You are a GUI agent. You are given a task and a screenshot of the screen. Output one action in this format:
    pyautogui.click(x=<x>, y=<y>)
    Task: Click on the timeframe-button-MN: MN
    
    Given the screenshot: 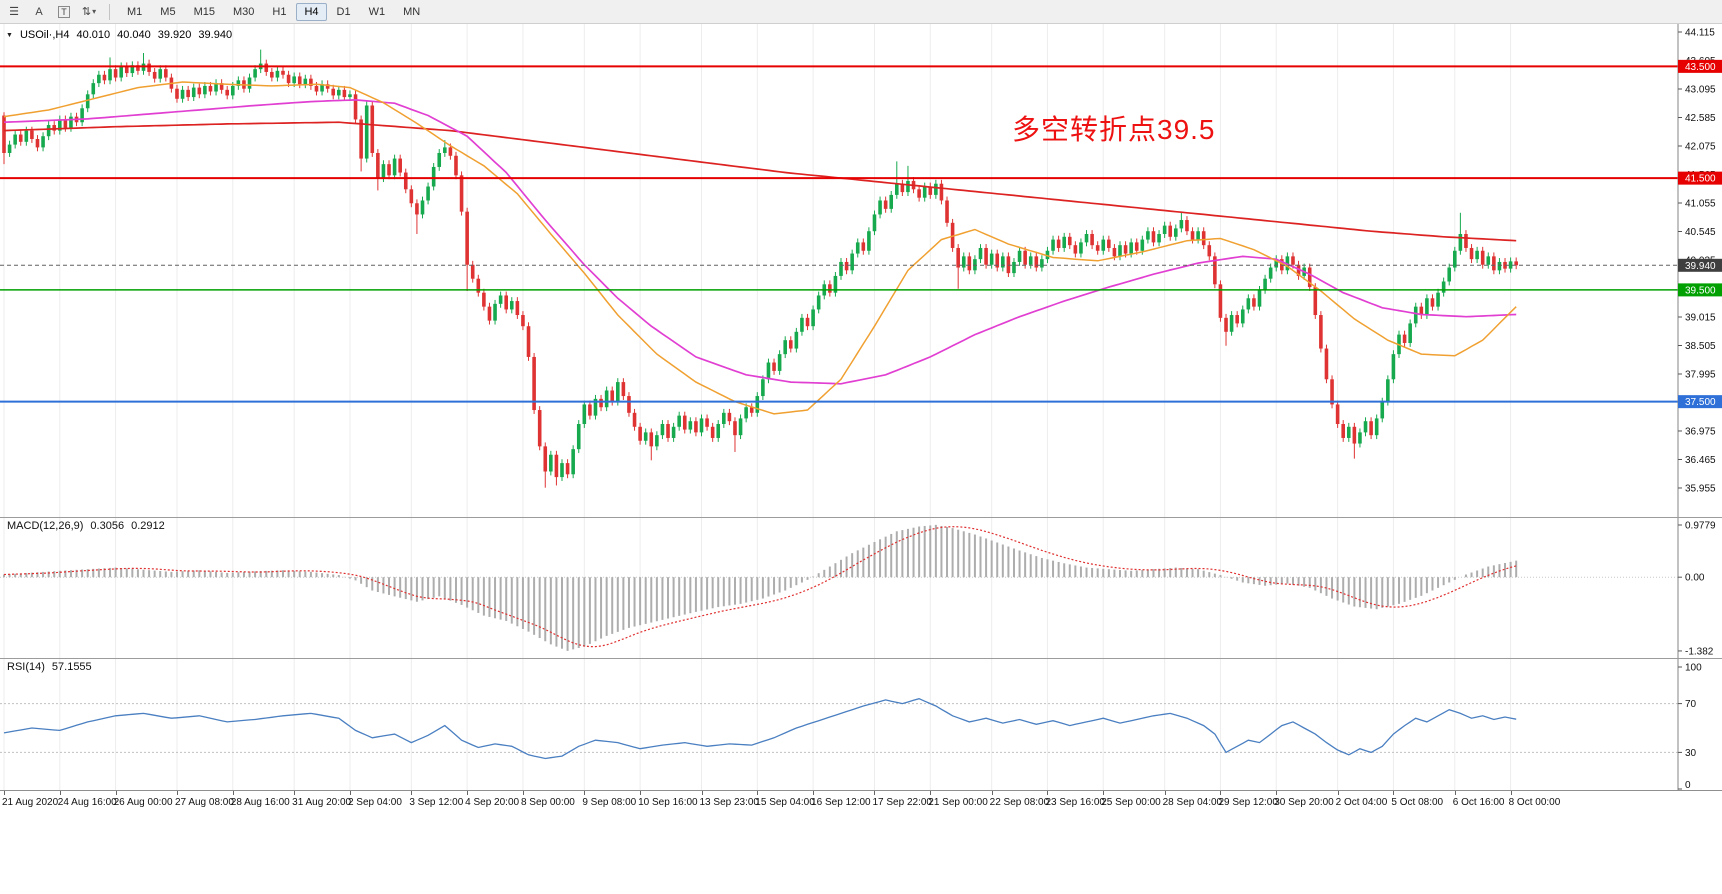 What is the action you would take?
    pyautogui.click(x=412, y=11)
    